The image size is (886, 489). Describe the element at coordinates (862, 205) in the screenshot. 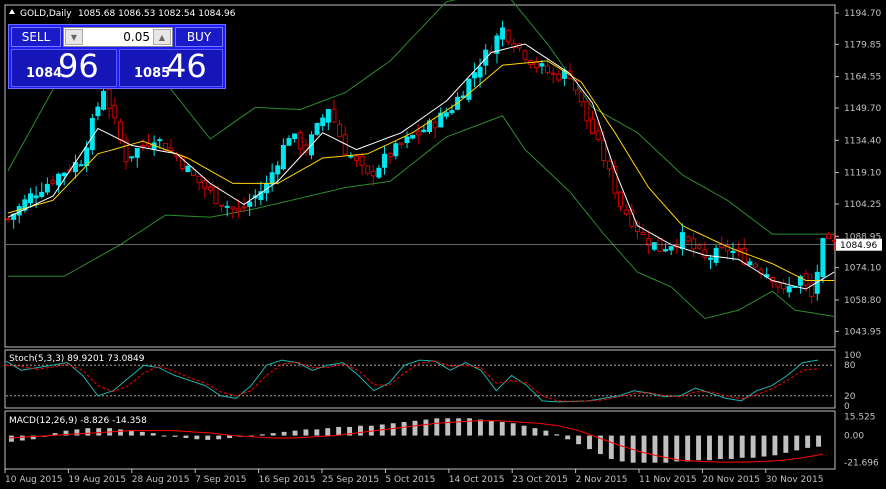

I see `main-ytick-label: 1104.25` at that location.